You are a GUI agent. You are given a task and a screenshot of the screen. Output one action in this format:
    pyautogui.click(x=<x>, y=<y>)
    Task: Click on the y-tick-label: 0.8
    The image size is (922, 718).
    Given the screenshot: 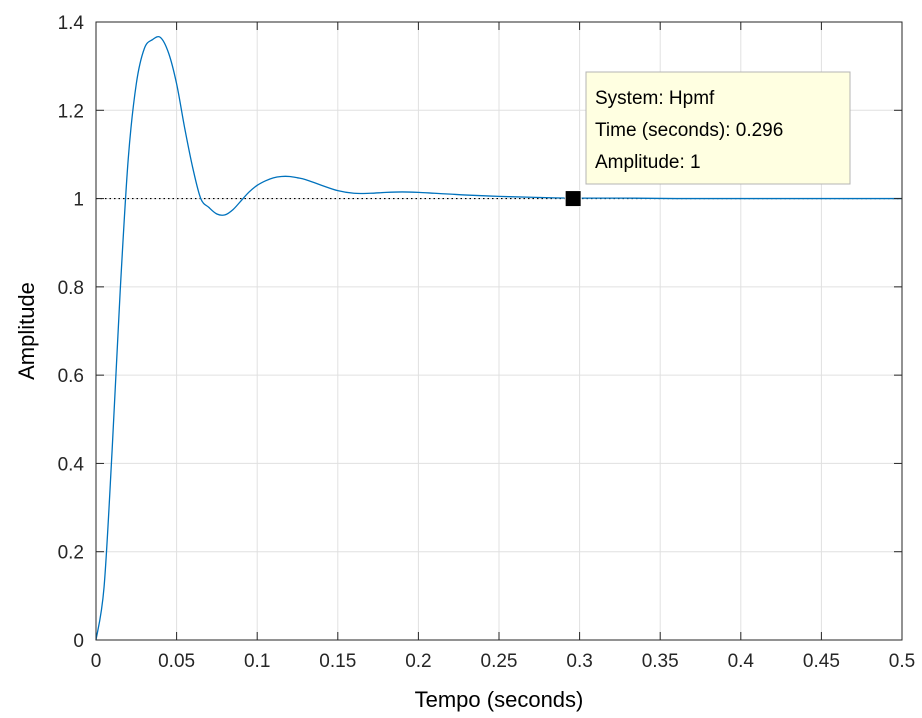 What is the action you would take?
    pyautogui.click(x=71, y=288)
    